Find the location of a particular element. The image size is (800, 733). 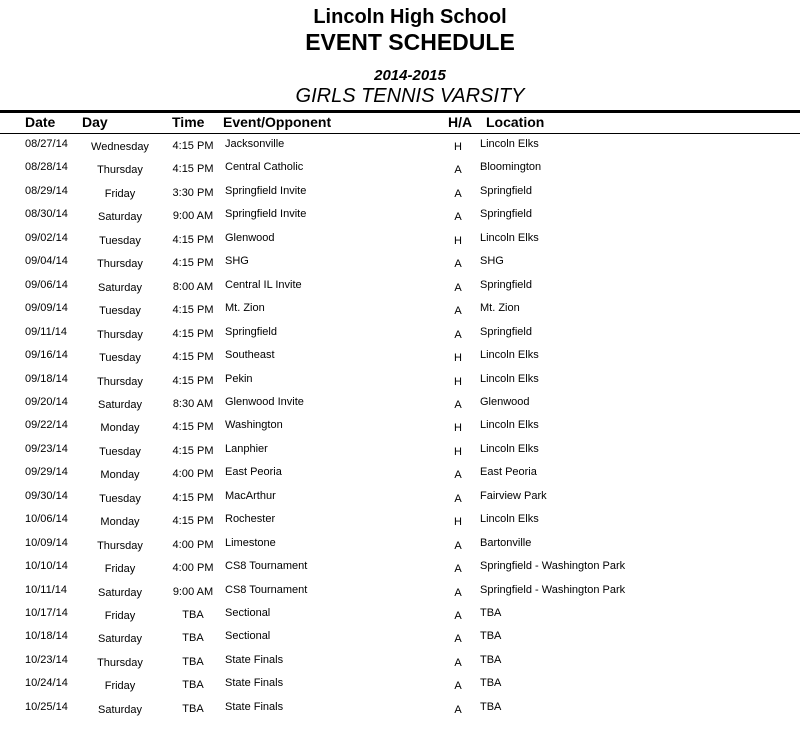

cell-date: 10/23/14 is located at coordinates (46, 659).